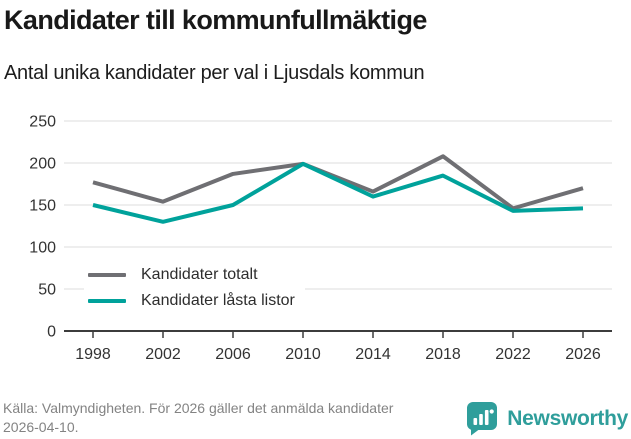 The width and height of the screenshot is (631, 439). I want to click on y-tick-label: 0, so click(51, 332).